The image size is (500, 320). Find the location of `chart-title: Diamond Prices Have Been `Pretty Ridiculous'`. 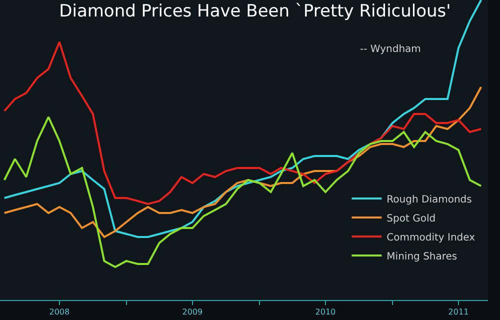

chart-title: Diamond Prices Have Been `Pretty Ridiculous' is located at coordinates (255, 12).